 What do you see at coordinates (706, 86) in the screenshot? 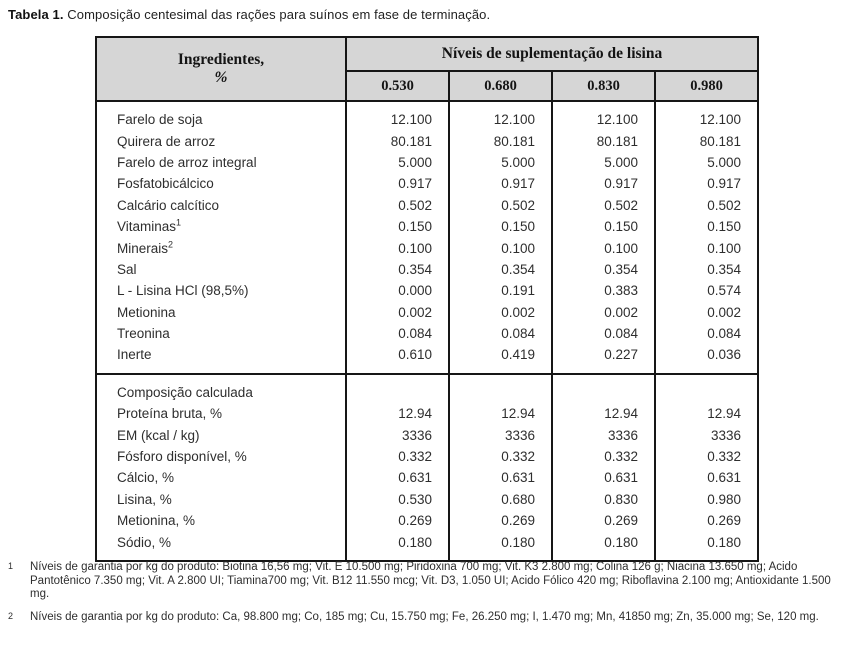
I see `header-level-4: 0.980` at bounding box center [706, 86].